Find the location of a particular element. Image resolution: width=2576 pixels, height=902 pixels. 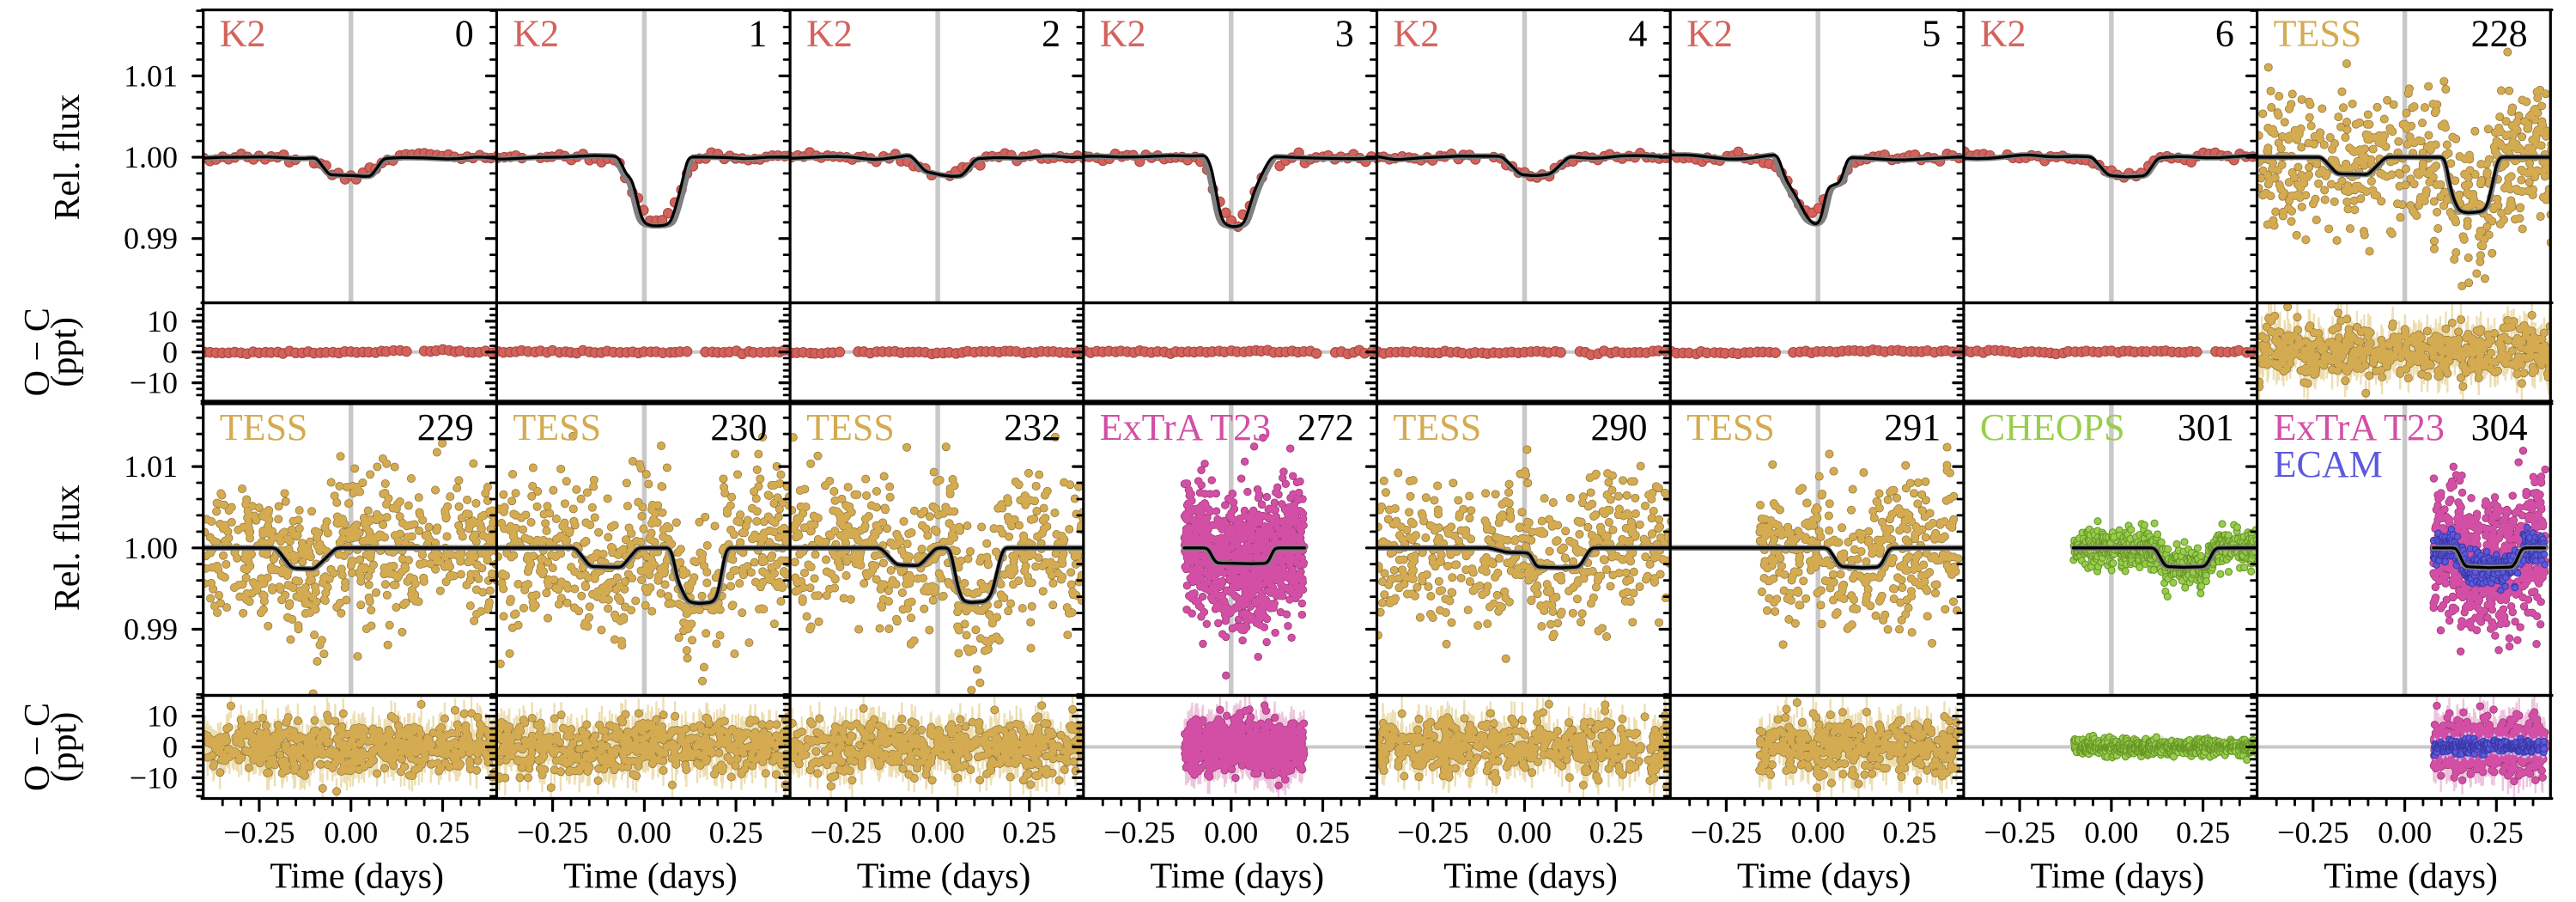

svg-text: ECAM is located at coordinates (2328, 464).